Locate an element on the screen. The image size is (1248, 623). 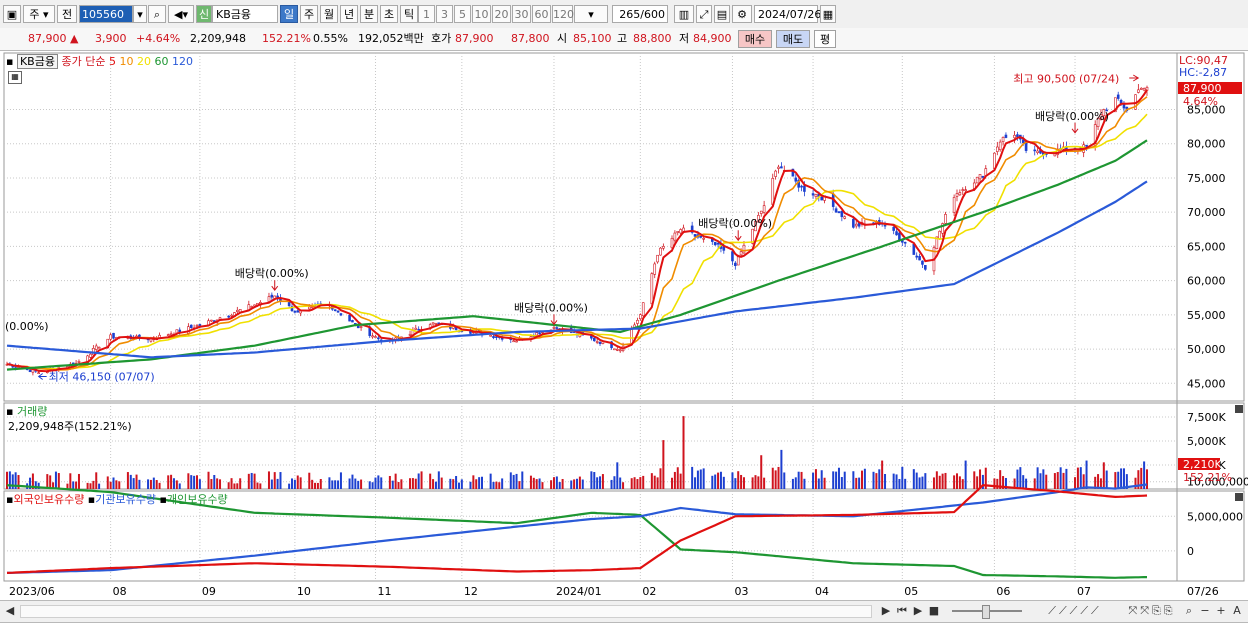
legend-ma-20: 20 is located at coordinates (142, 61).